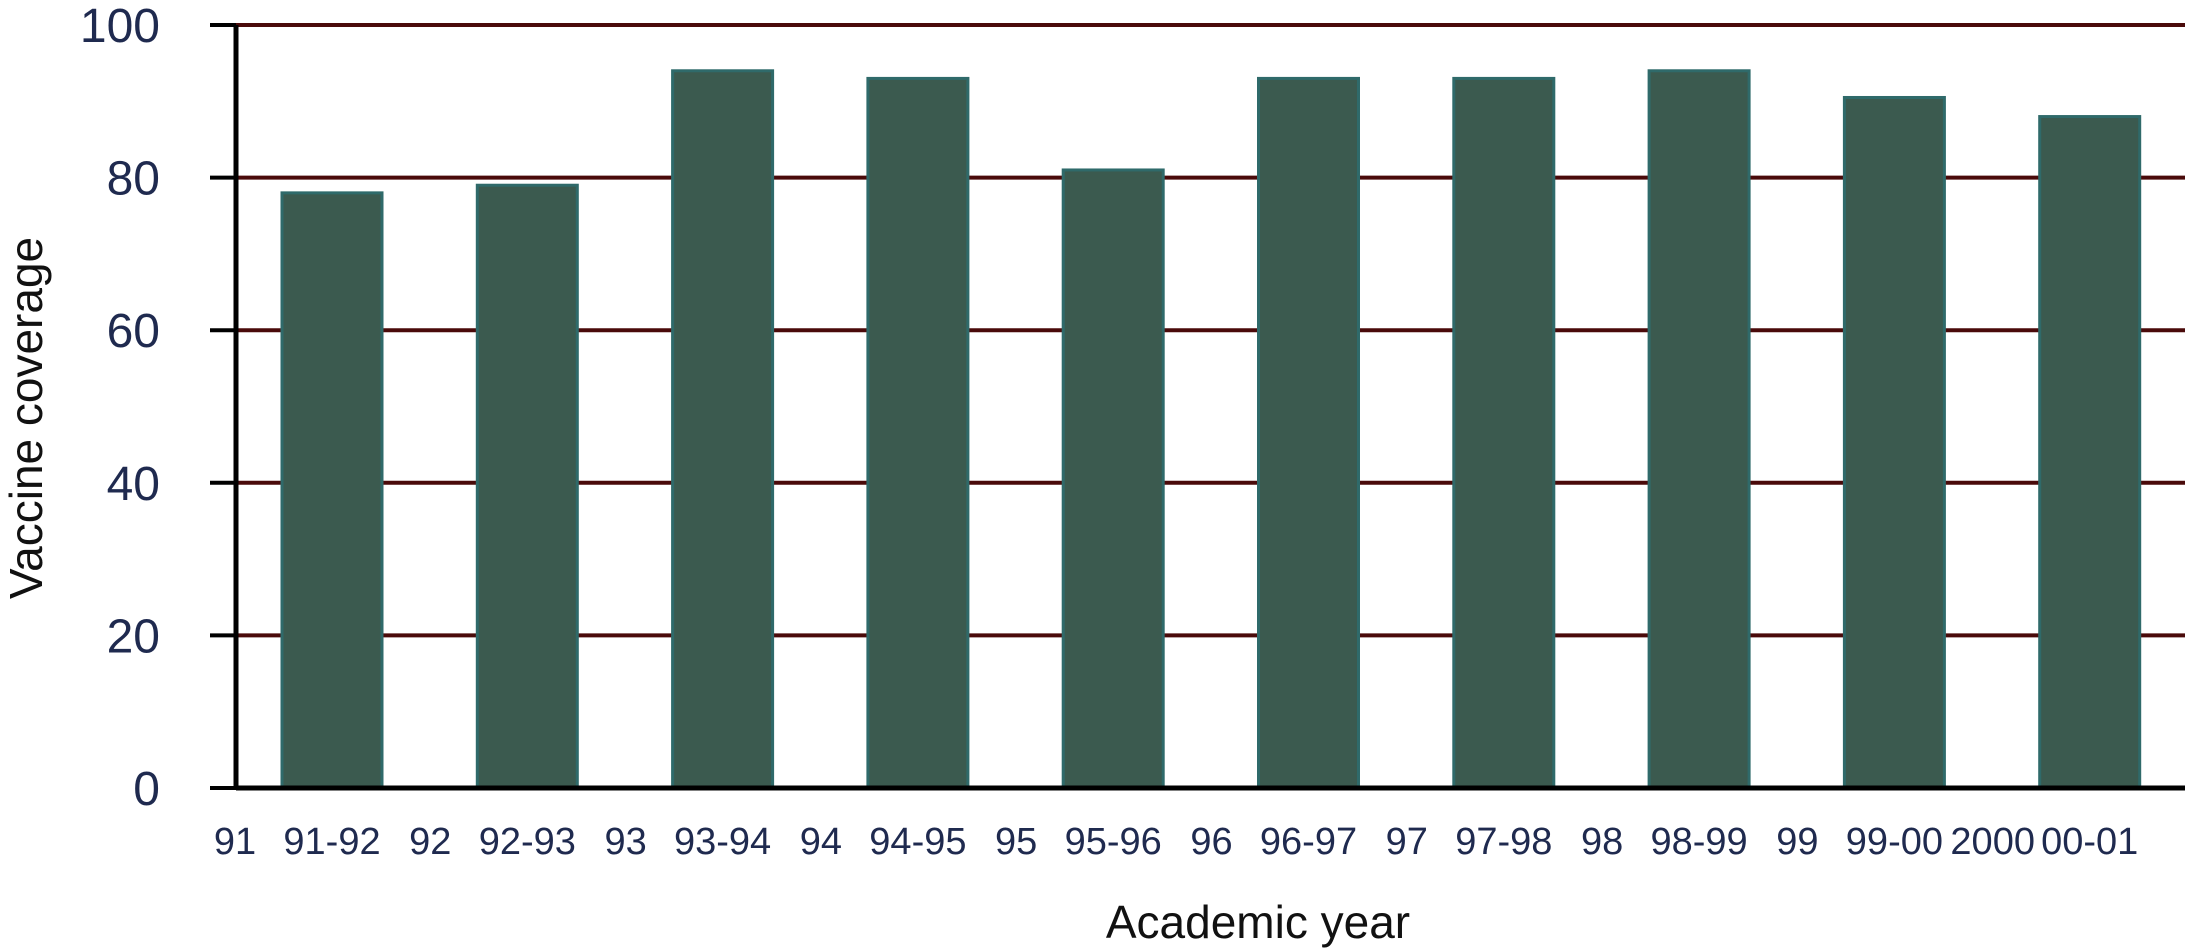 The width and height of the screenshot is (2185, 950). What do you see at coordinates (120, 26) in the screenshot?
I see `y-tick-label: 100` at bounding box center [120, 26].